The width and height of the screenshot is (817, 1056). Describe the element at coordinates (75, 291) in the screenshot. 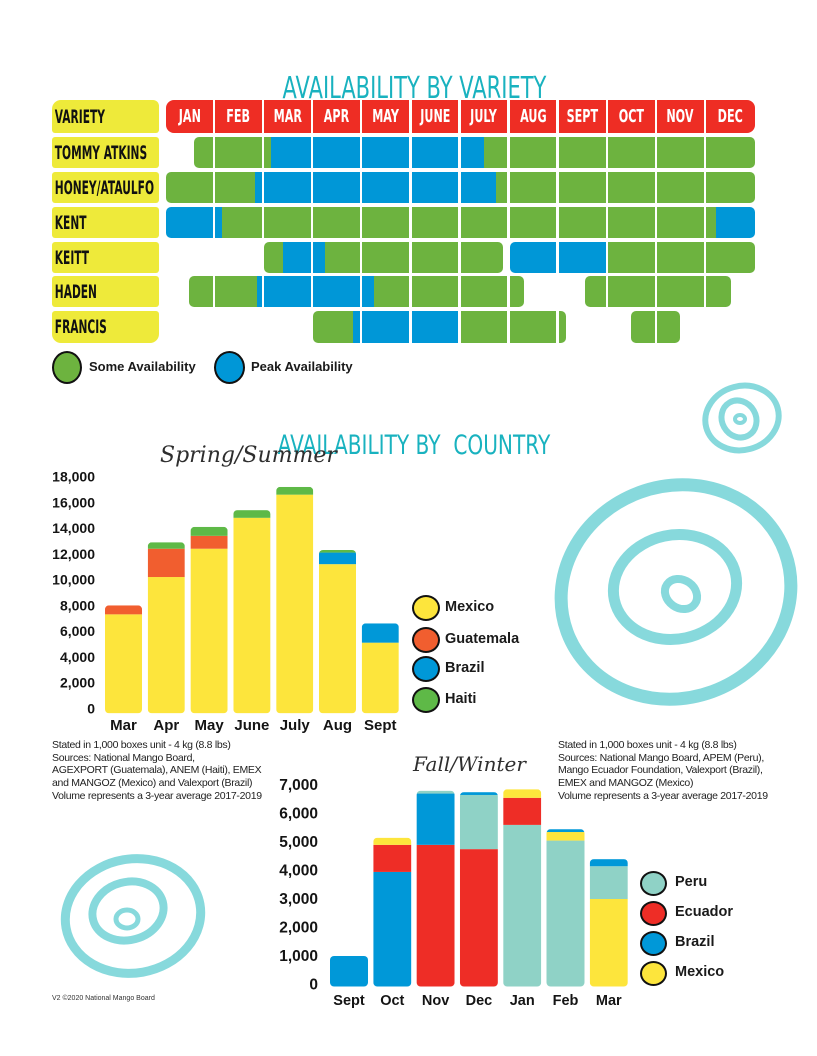

I see `variety-label-text: HADEN` at that location.